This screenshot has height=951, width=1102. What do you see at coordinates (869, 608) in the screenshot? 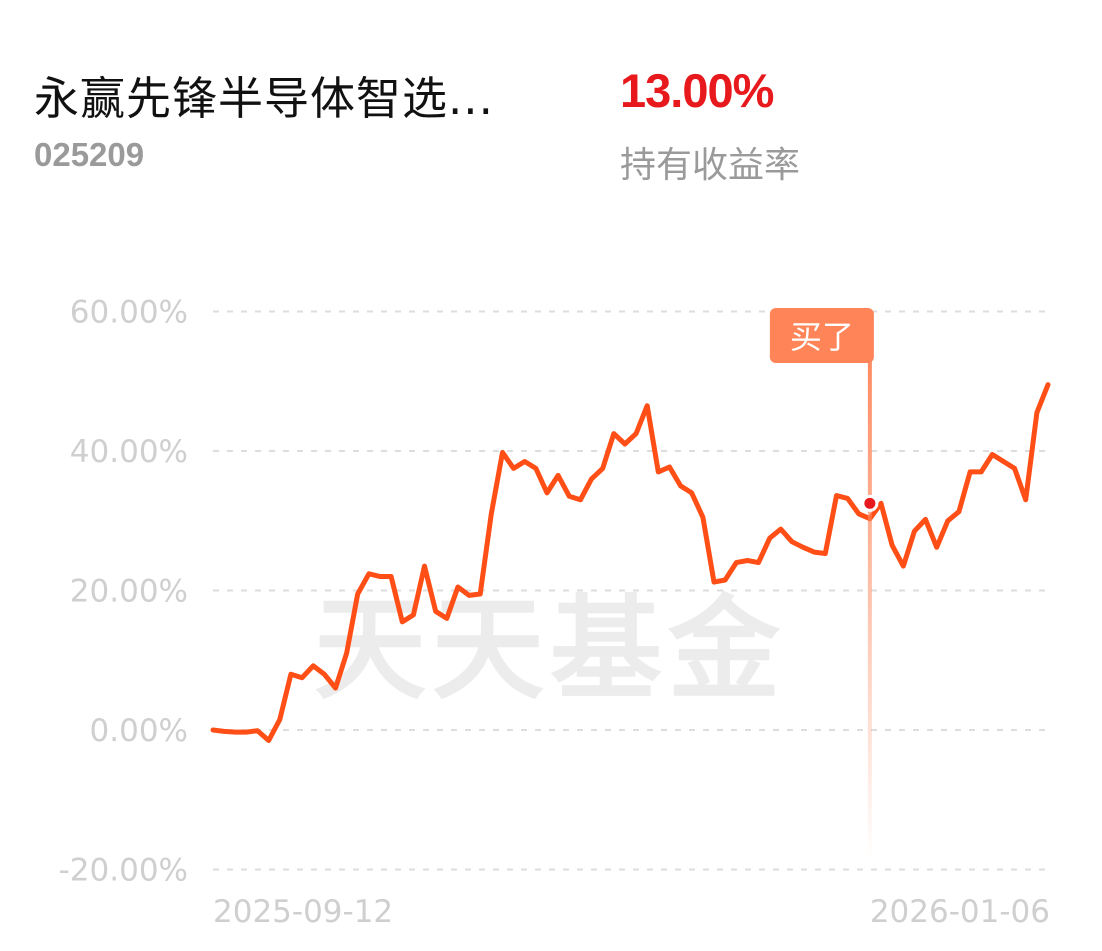
I see `buy-marker-line` at bounding box center [869, 608].